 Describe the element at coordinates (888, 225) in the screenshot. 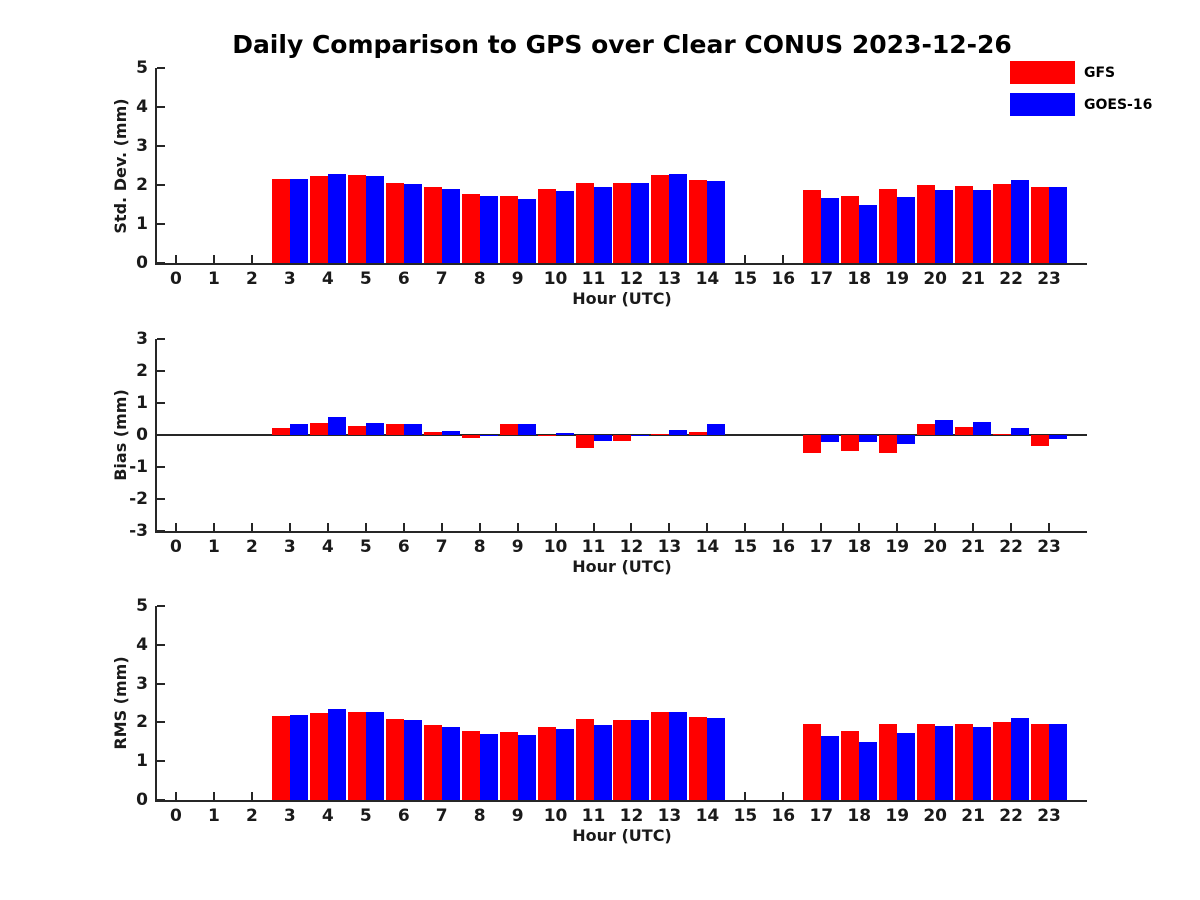

I see `chart1-bar-gfs-h19` at that location.